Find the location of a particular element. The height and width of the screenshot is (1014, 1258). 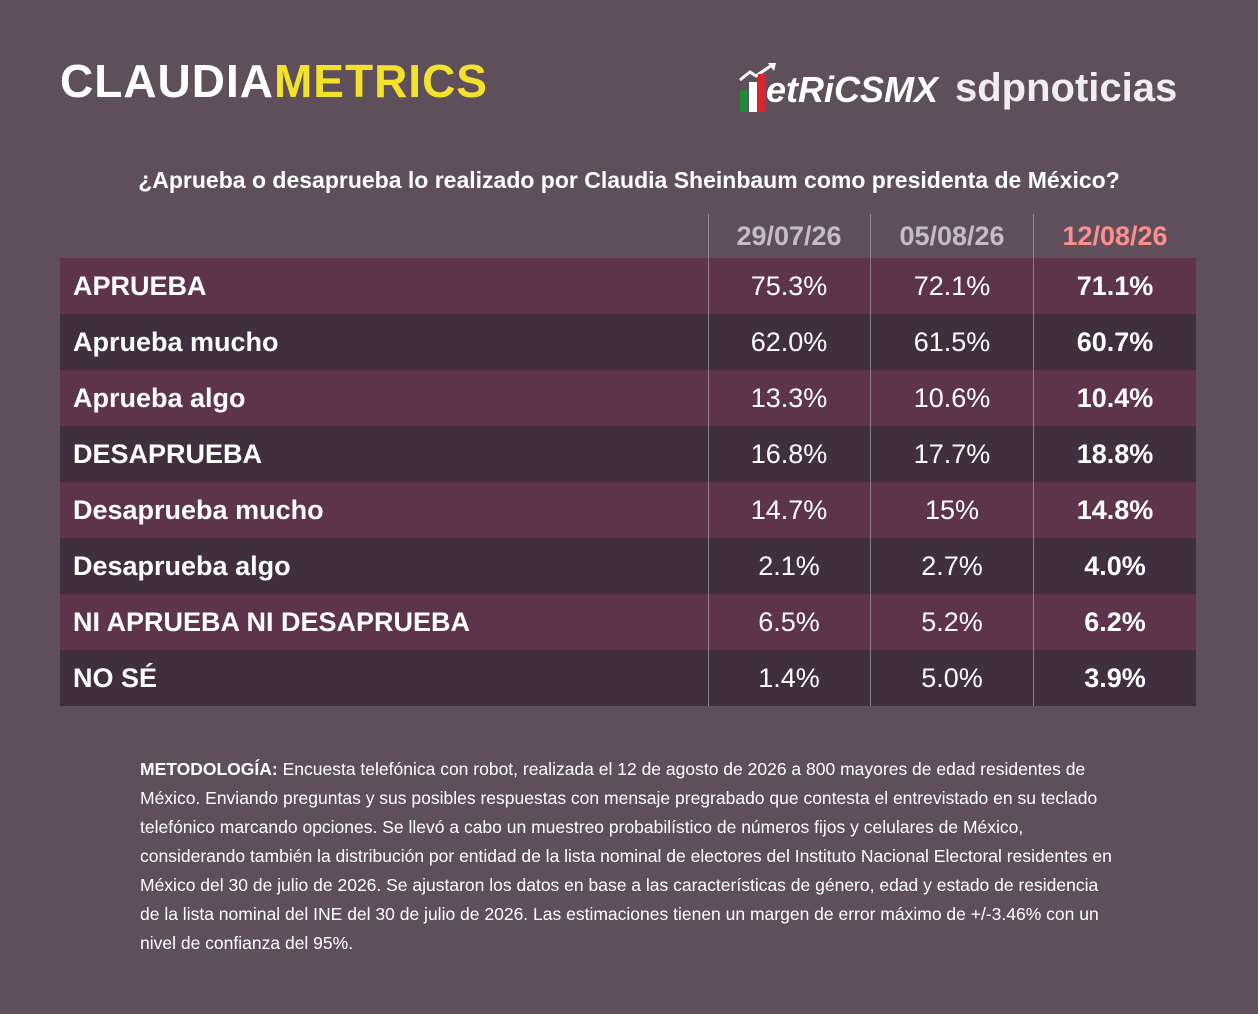

value-cell: 18.8% is located at coordinates (1115, 454).